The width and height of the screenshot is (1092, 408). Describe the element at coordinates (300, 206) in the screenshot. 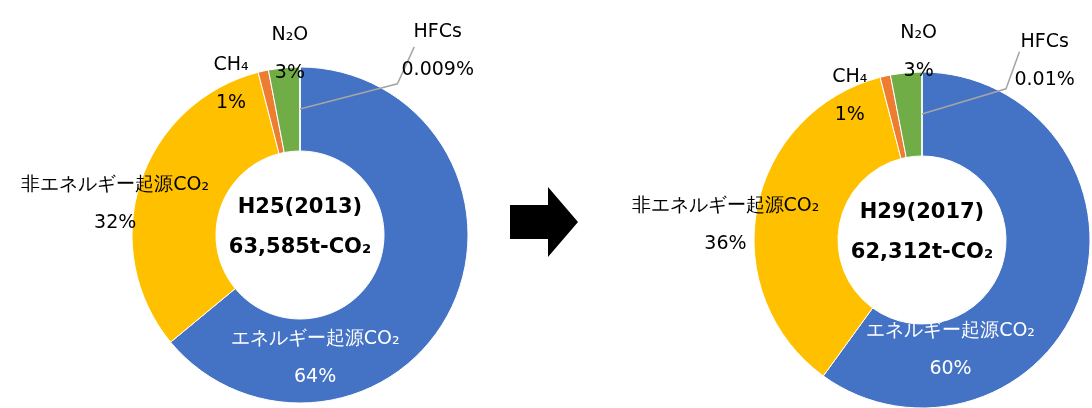

I see `text: H25(2013)` at that location.